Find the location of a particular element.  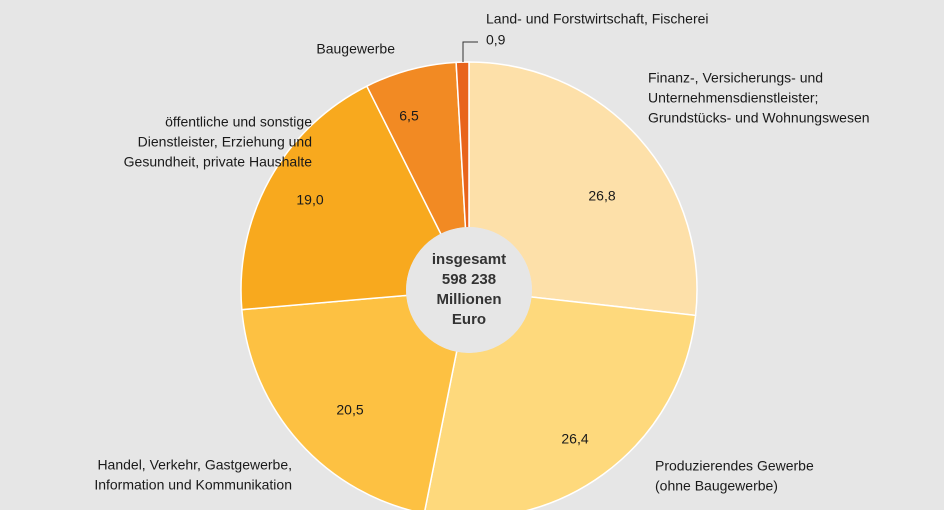

center-label: Millionen is located at coordinates (469, 299).